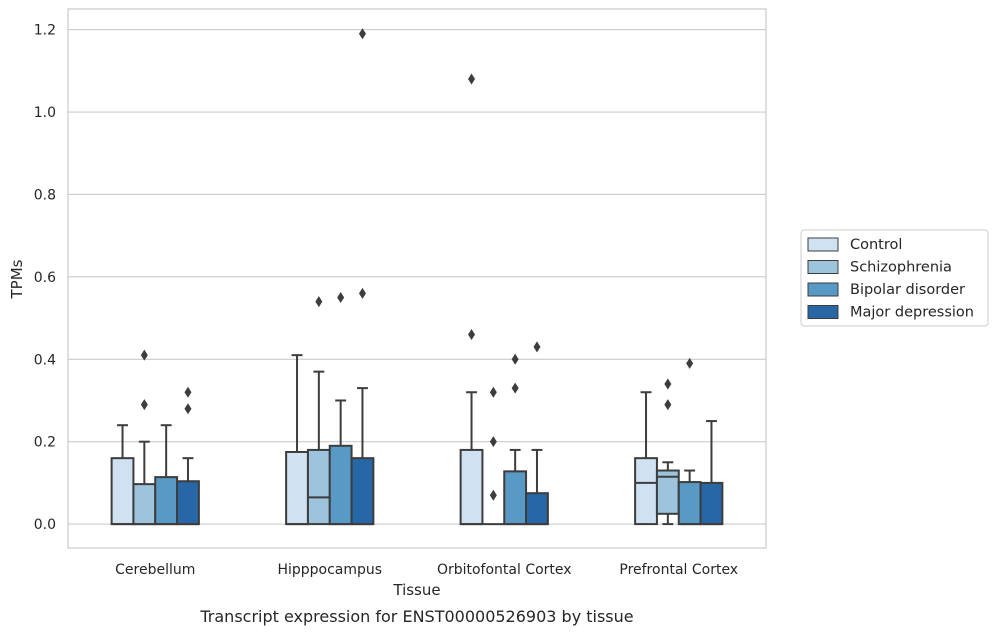  I want to click on x-tick-label: Orbitofontal Cortex, so click(504, 570).